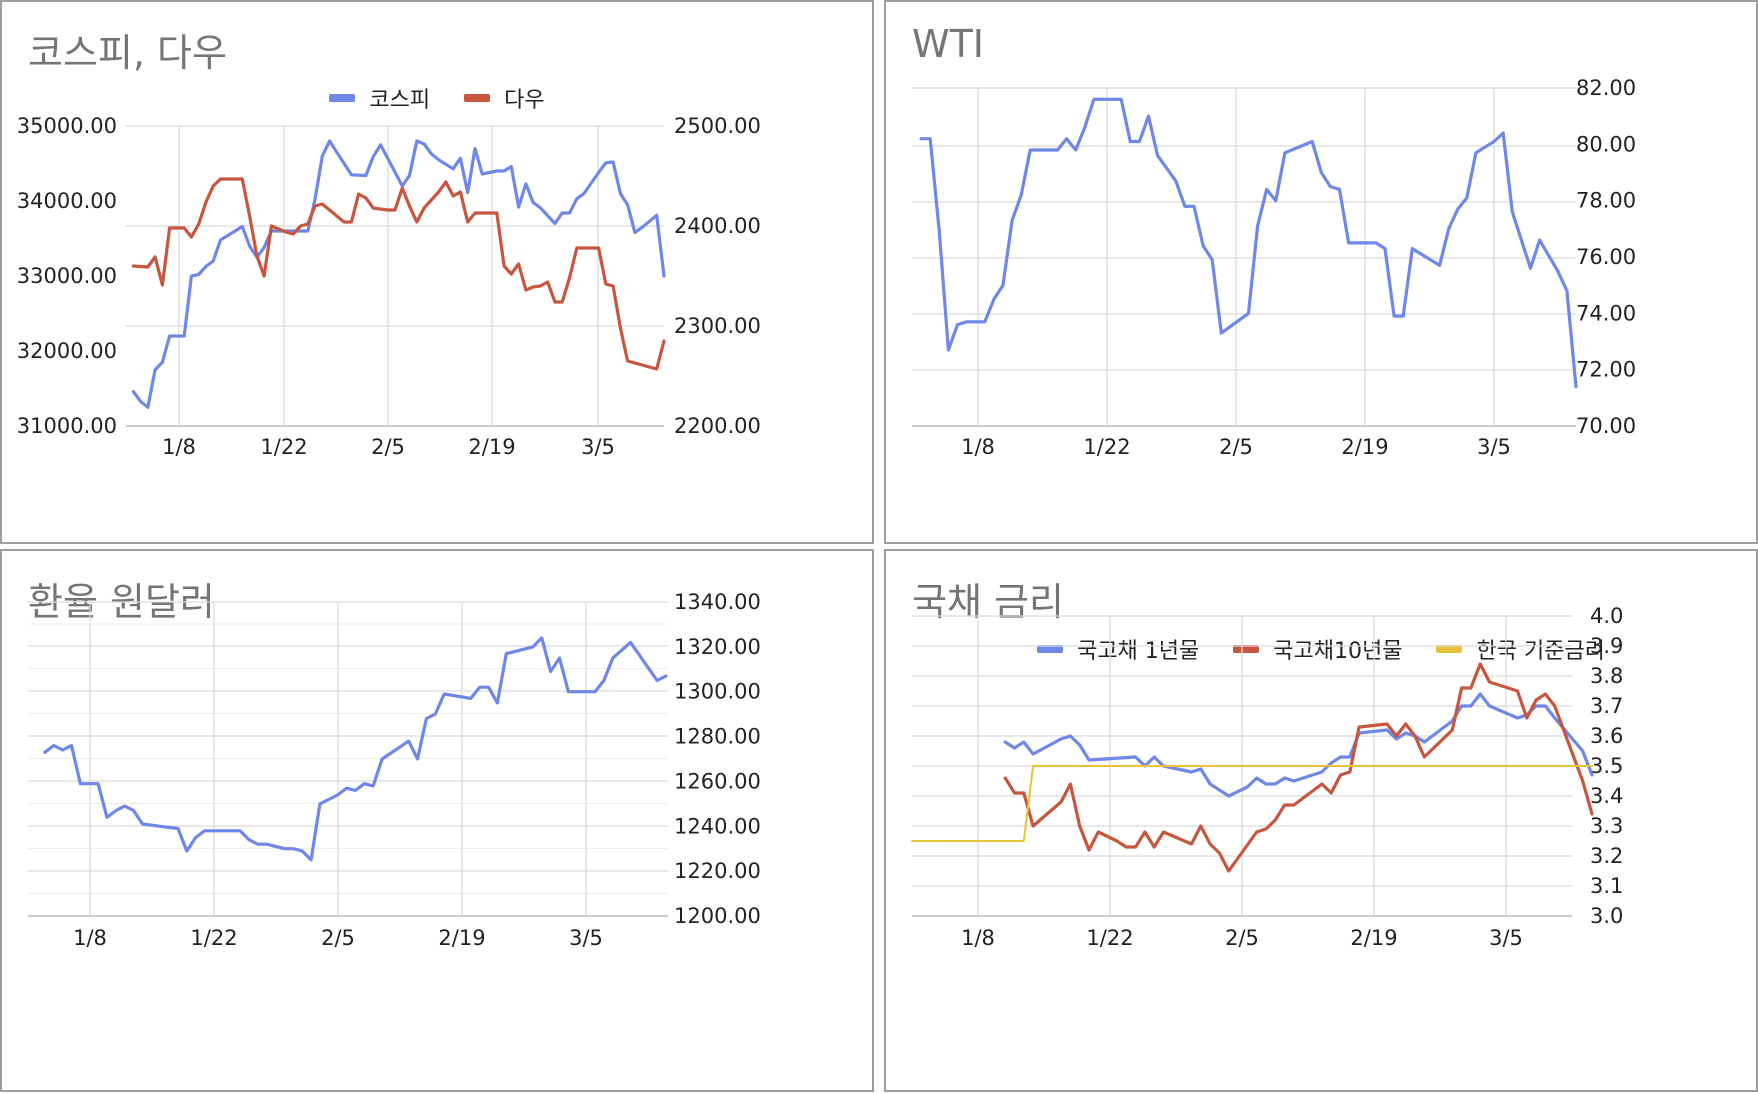 The image size is (1758, 1094). Describe the element at coordinates (1606, 201) in the screenshot. I see `y-tick-label-right: 78.00` at that location.